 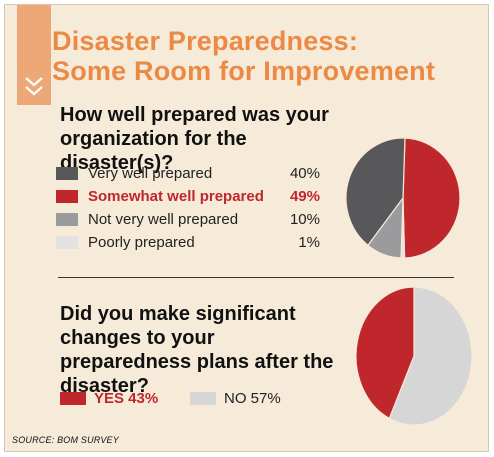 What do you see at coordinates (163, 219) in the screenshot?
I see `legend-label: Not very well prepared` at bounding box center [163, 219].